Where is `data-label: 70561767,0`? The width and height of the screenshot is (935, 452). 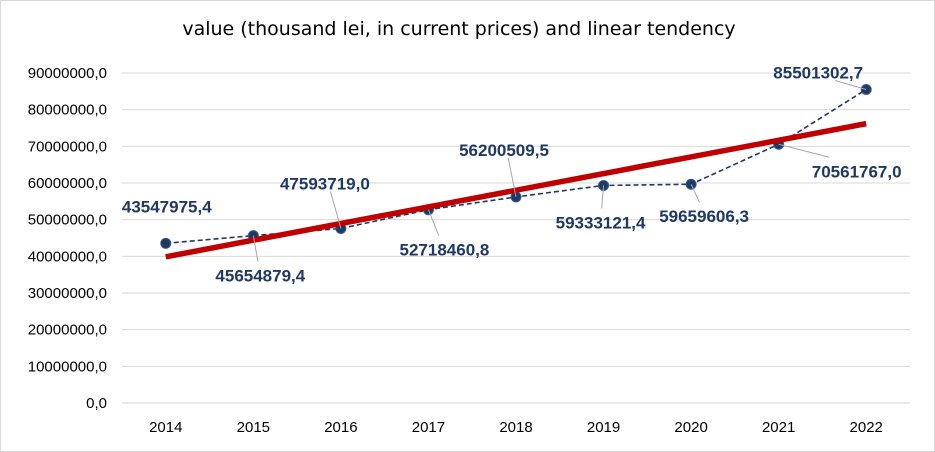 data-label: 70561767,0 is located at coordinates (857, 171).